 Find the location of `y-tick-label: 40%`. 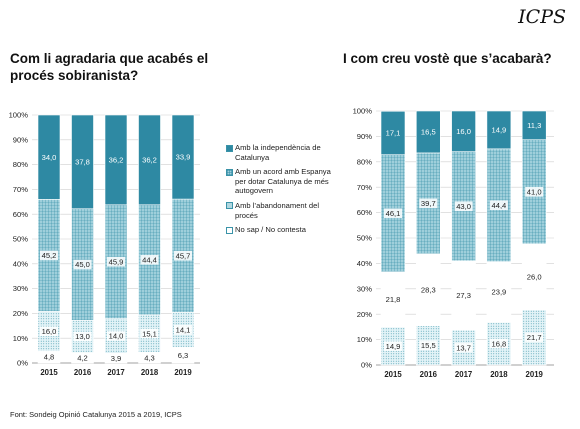

y-tick-label: 40% is located at coordinates (20, 263).